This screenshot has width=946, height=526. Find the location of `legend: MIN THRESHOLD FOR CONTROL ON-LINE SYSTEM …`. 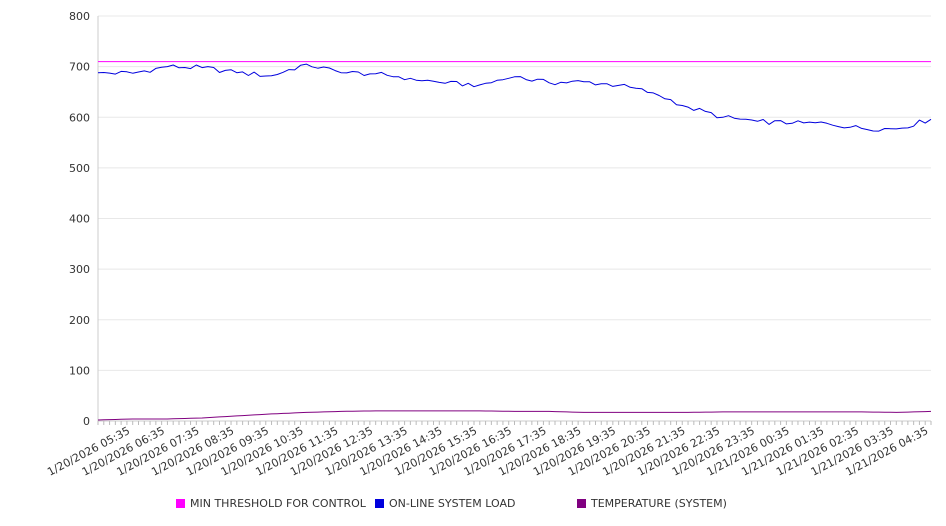

legend: MIN THRESHOLD FOR CONTROL ON-LINE SYSTEM … is located at coordinates (473, 507).